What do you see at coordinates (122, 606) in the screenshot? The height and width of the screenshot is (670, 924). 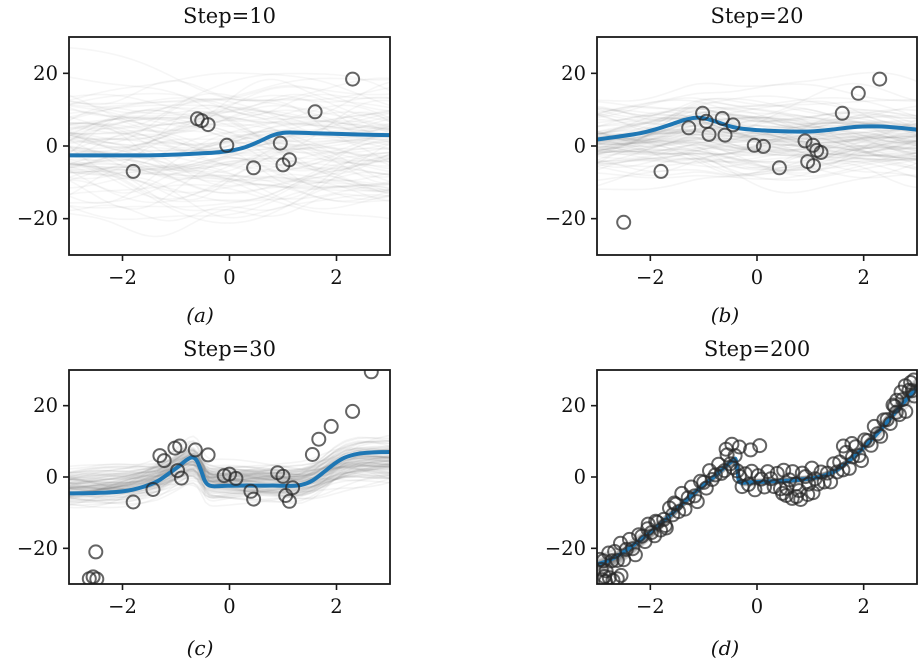 I see `x-tick-label: −2` at bounding box center [122, 606].